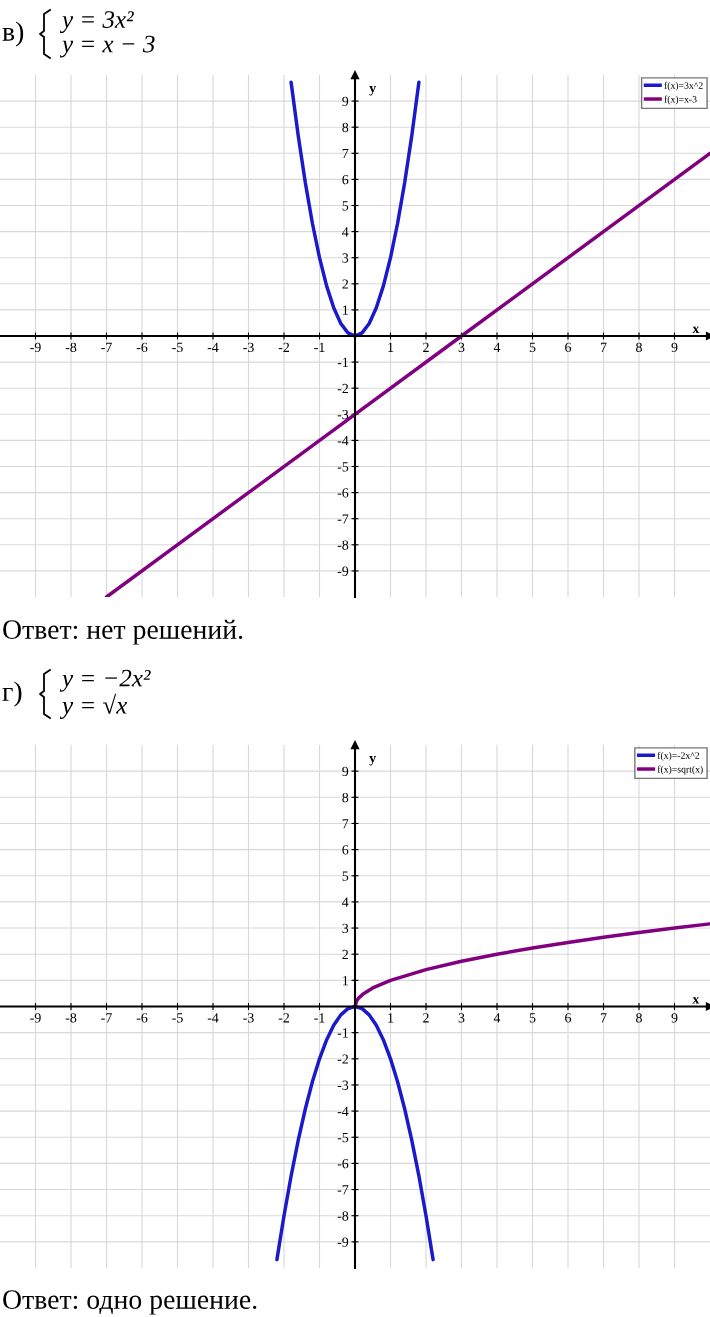 Image resolution: width=710 pixels, height=1317 pixels. I want to click on legend-label: f(x)=x-3, so click(680, 100).